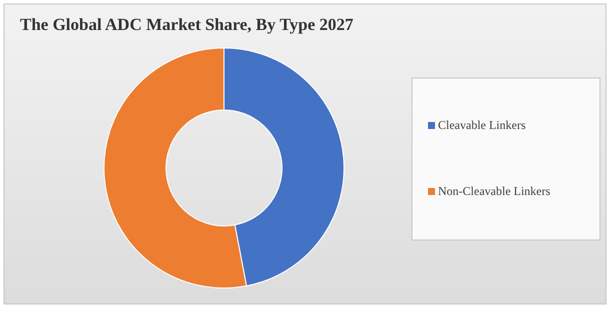 Image resolution: width=614 pixels, height=334 pixels. What do you see at coordinates (187, 24) in the screenshot?
I see `chart-title: The Global ADC Market Share, By Type 2027` at bounding box center [187, 24].